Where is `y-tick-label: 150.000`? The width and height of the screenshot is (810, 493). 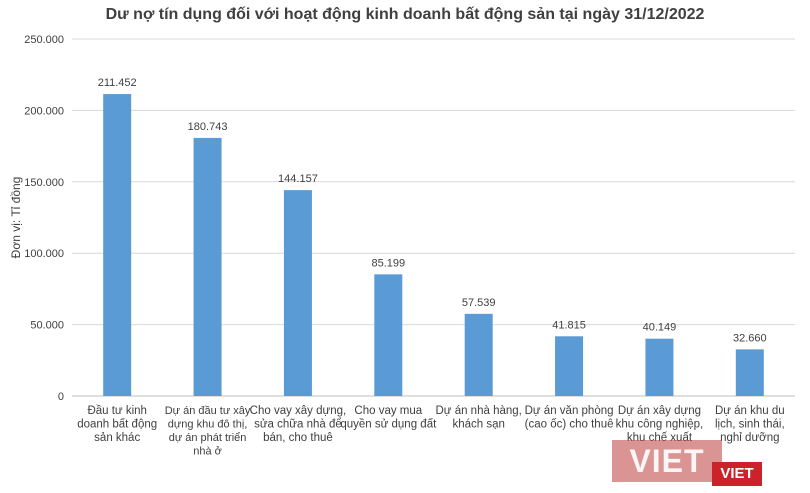 y-tick-label: 150.000 is located at coordinates (44, 183).